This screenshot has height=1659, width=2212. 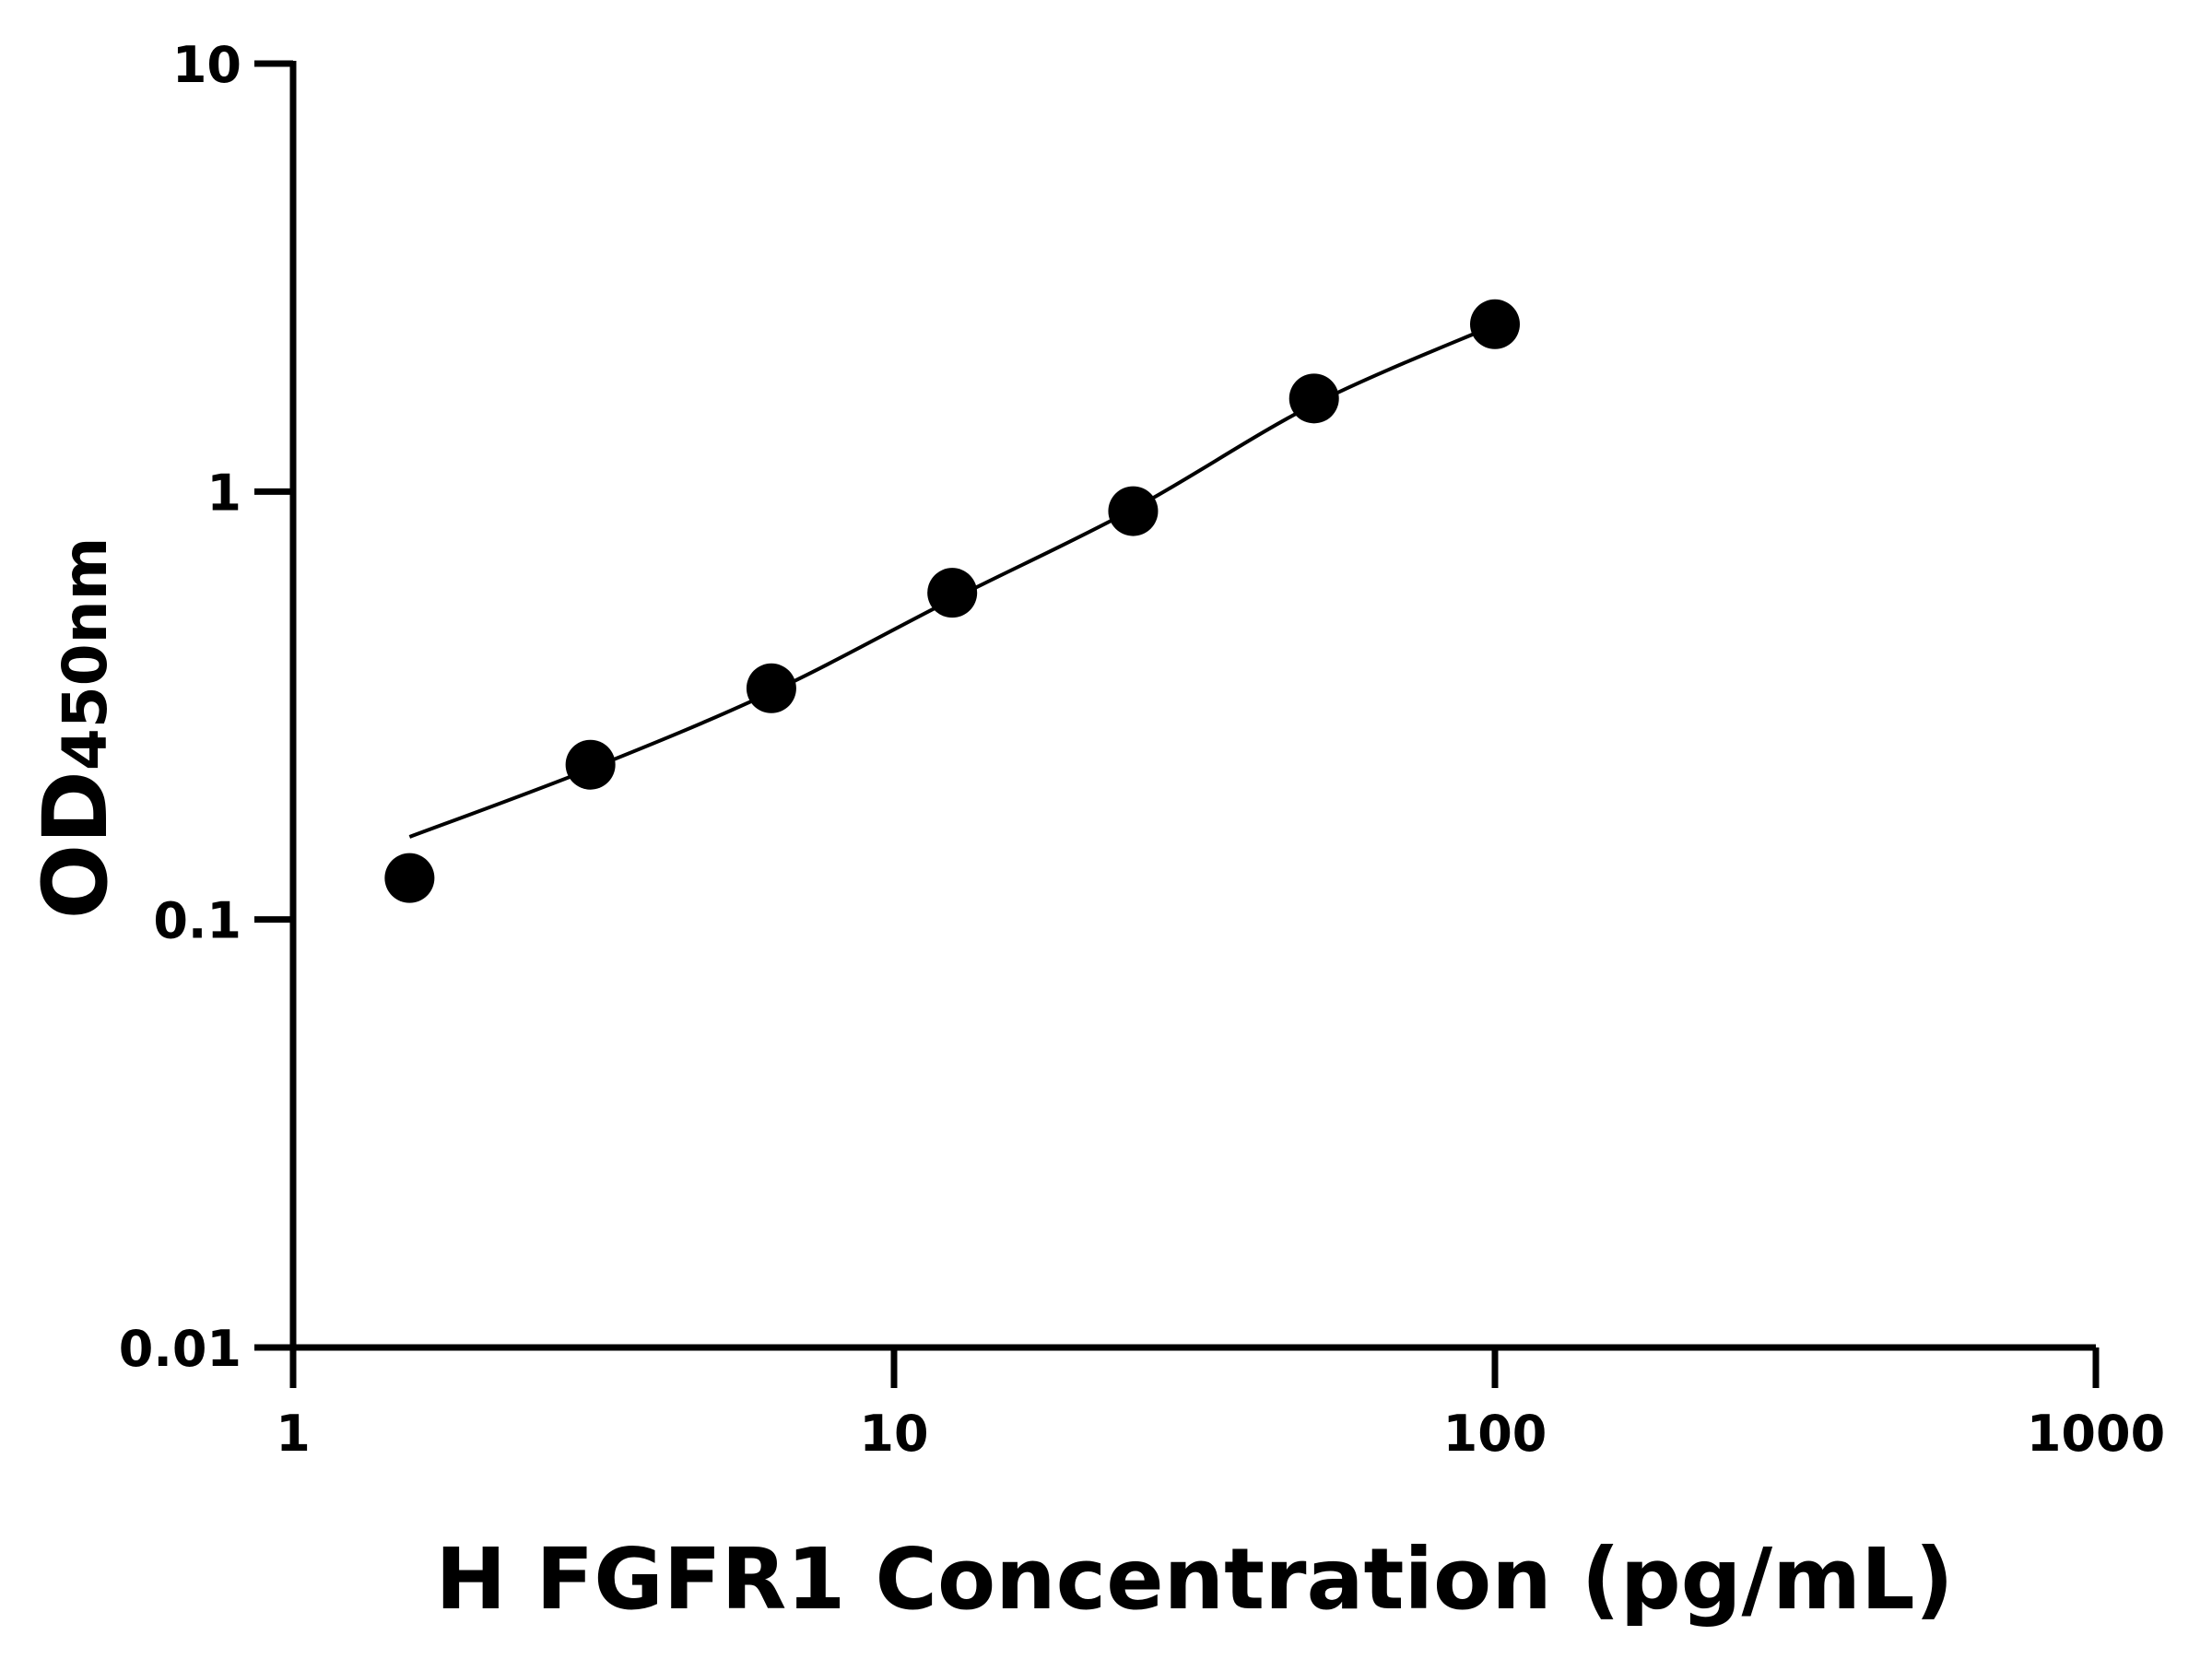 I want to click on y-tick-label: 10, so click(x=206, y=65).